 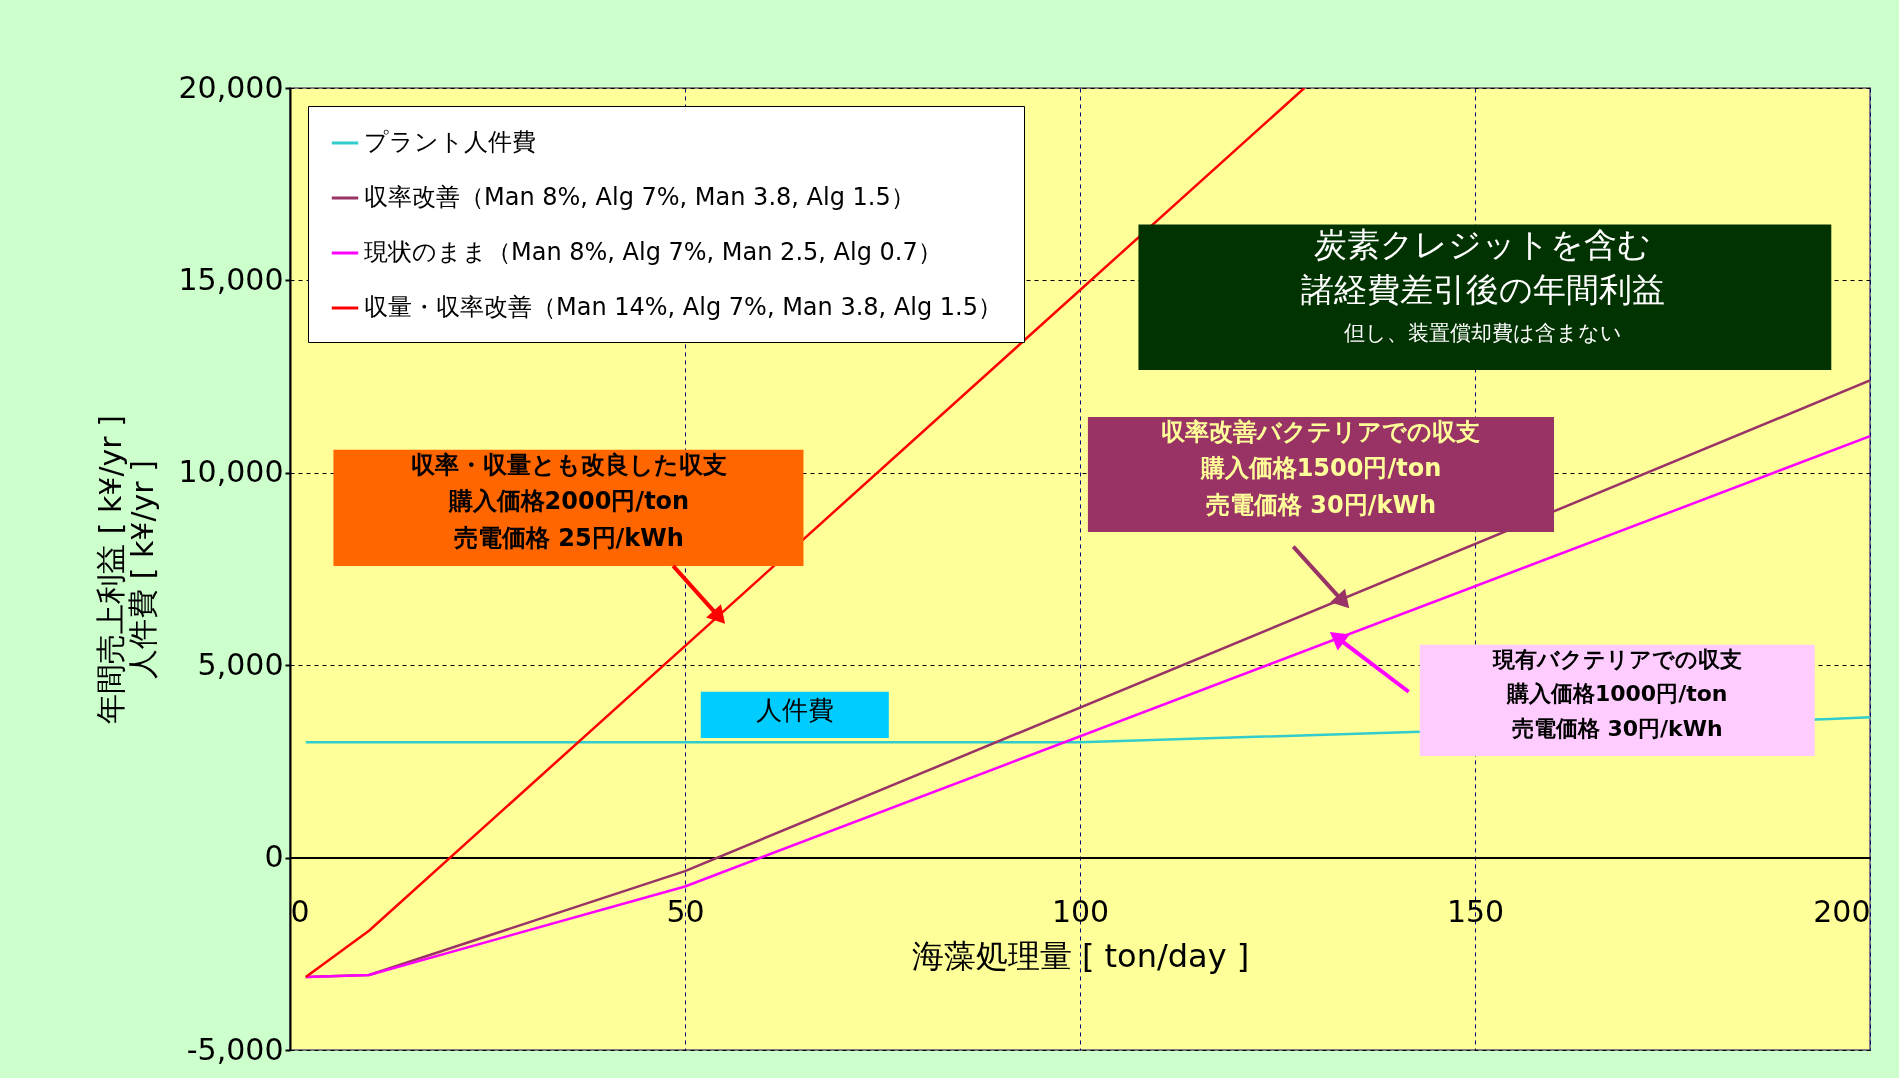 What do you see at coordinates (568, 537) in the screenshot?
I see `annotation: 売電価格 25円/kWh` at bounding box center [568, 537].